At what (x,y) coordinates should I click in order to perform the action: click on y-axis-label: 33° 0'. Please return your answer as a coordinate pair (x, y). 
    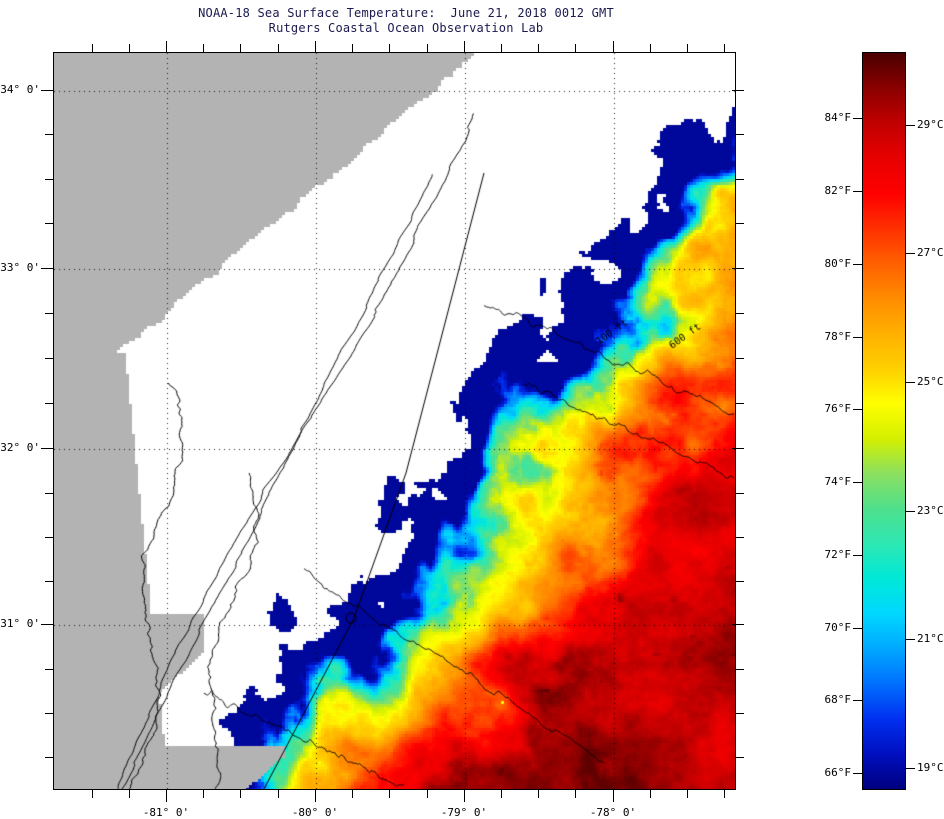
    Looking at the image, I should click on (20, 267).